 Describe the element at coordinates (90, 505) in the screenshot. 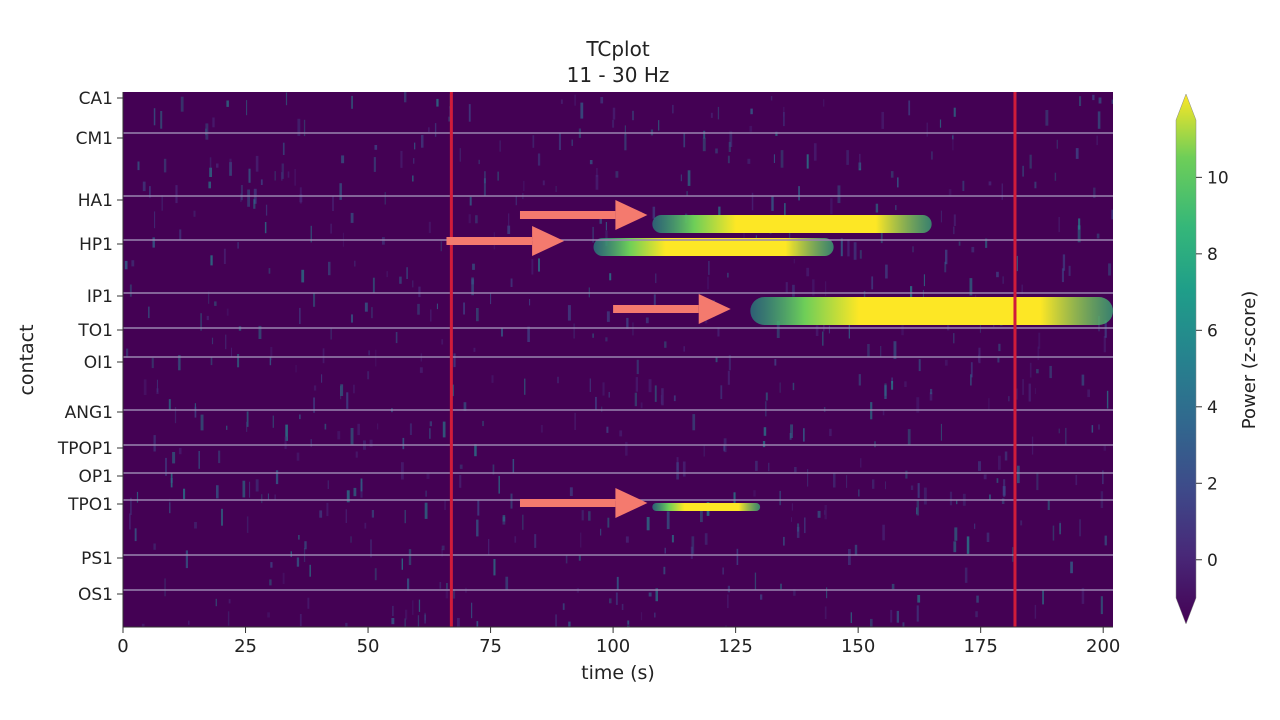

I see `contact-label: TPO1` at that location.